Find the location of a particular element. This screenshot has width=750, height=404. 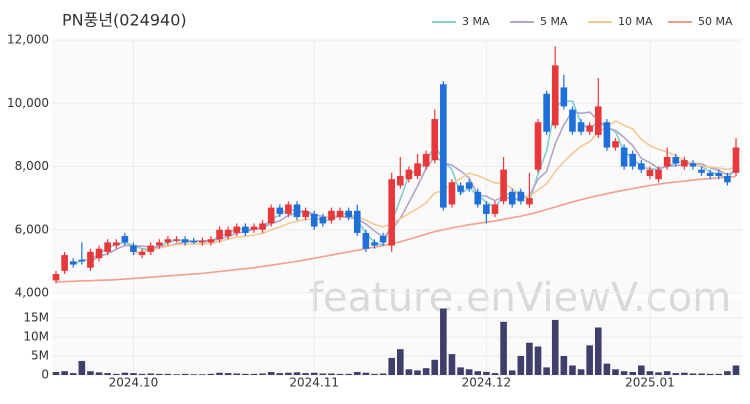

y-tick-label: 6,000 is located at coordinates (32, 229).